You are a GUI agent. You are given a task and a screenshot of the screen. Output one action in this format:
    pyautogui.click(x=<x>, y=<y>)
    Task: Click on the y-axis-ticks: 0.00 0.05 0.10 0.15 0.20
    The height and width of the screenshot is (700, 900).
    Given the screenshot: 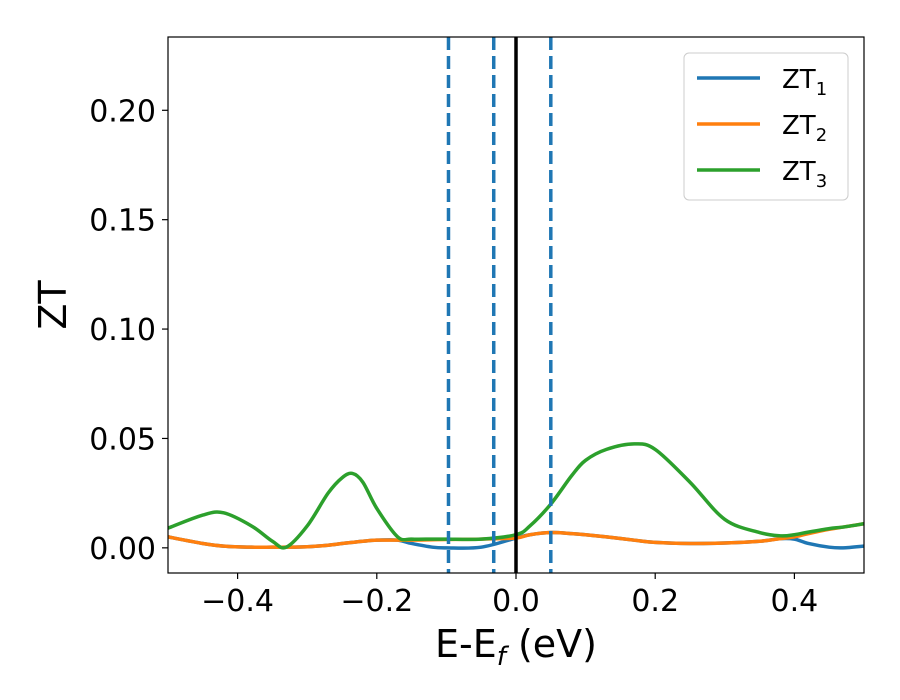 What is the action you would take?
    pyautogui.click(x=128, y=330)
    